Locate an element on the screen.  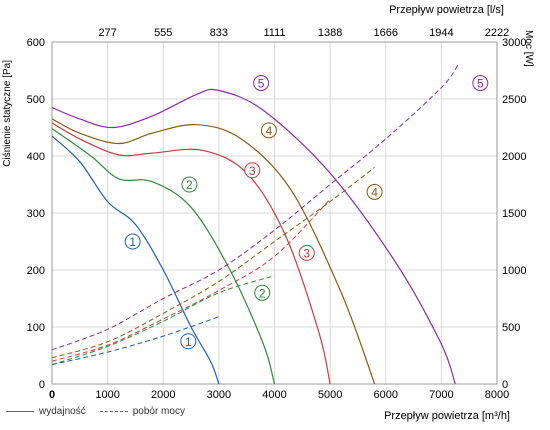
power-label-4: 4 is located at coordinates (374, 192).